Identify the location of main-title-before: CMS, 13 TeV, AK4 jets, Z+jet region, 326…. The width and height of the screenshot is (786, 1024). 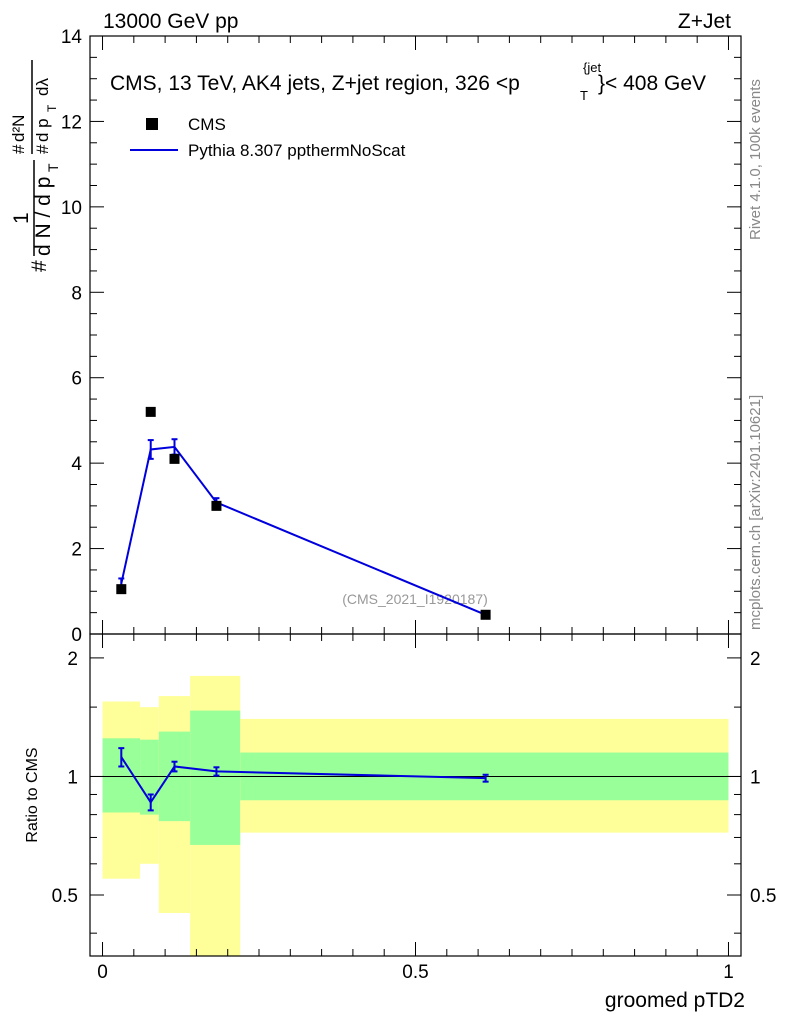
(315, 83).